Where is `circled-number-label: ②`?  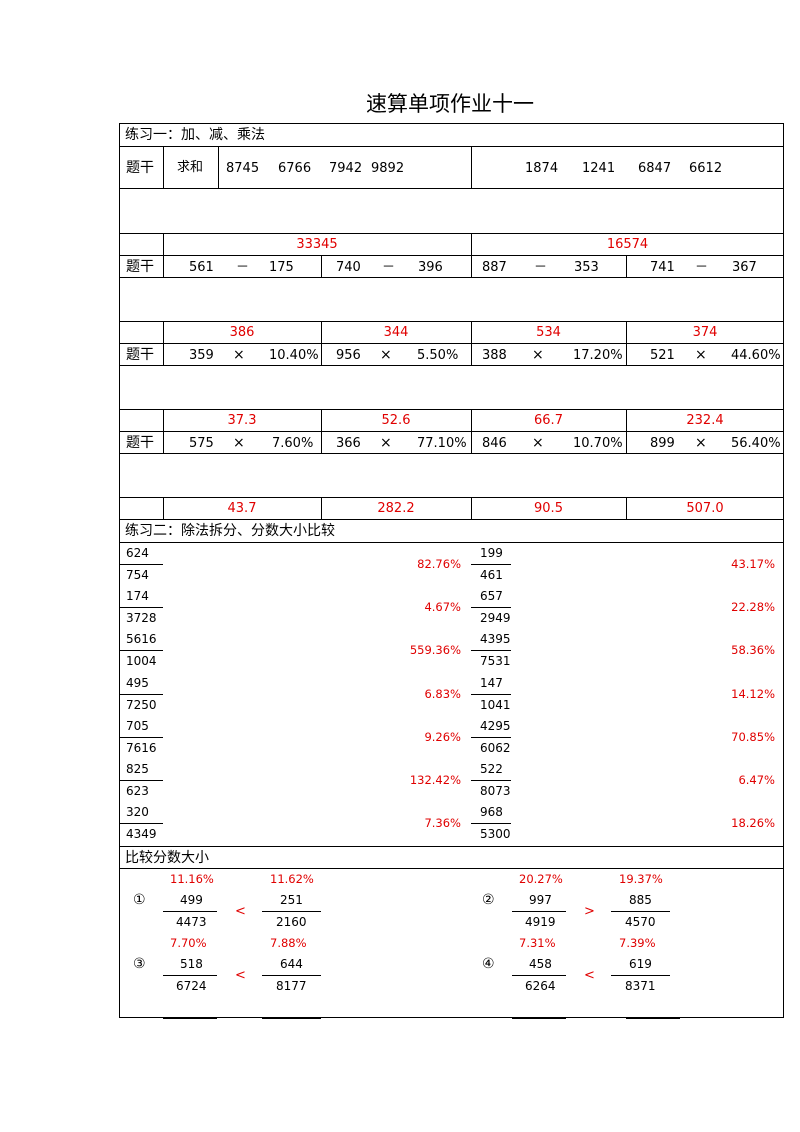 circled-number-label: ② is located at coordinates (488, 900).